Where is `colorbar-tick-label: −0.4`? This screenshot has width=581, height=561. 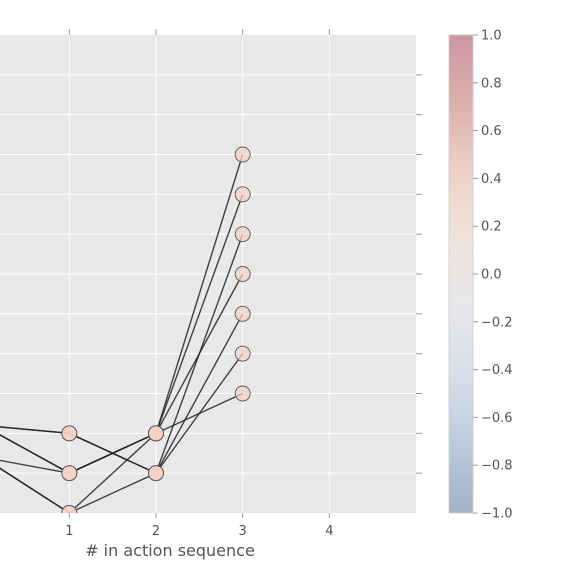 colorbar-tick-label: −0.4 is located at coordinates (497, 370).